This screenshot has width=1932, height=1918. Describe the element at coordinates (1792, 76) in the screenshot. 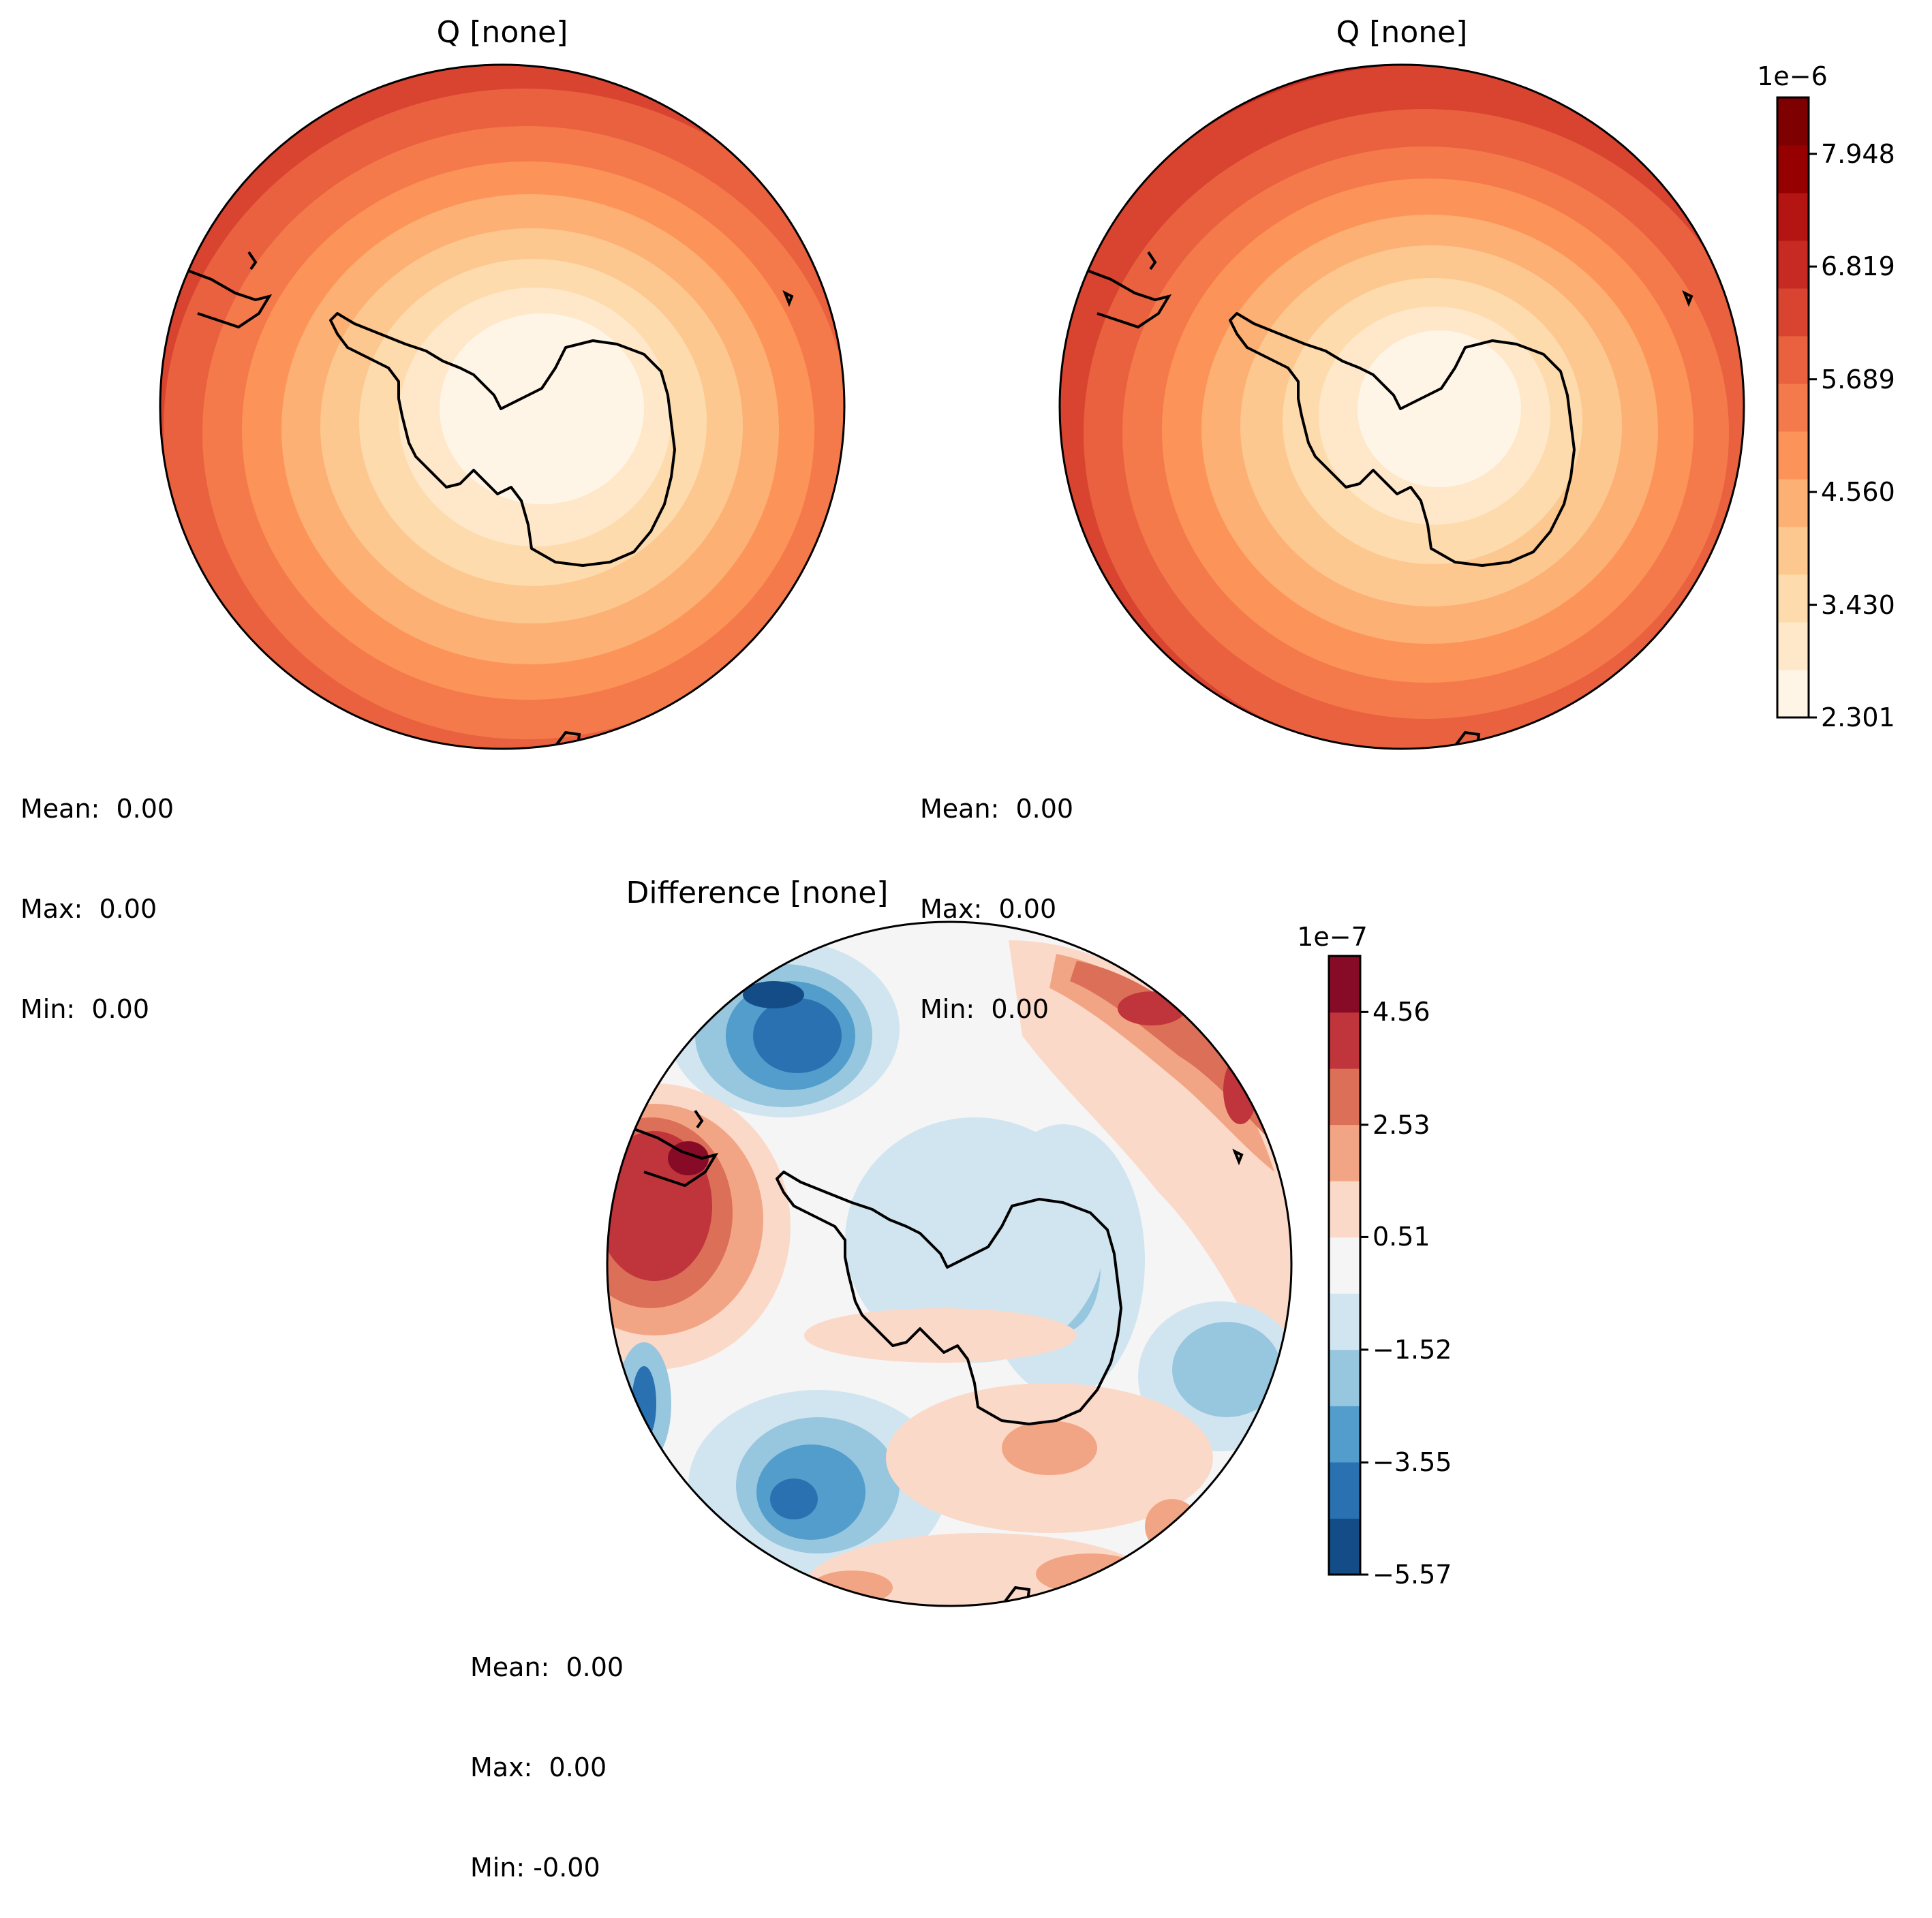

I see `colorbar-q-exponent: 1e−6` at that location.